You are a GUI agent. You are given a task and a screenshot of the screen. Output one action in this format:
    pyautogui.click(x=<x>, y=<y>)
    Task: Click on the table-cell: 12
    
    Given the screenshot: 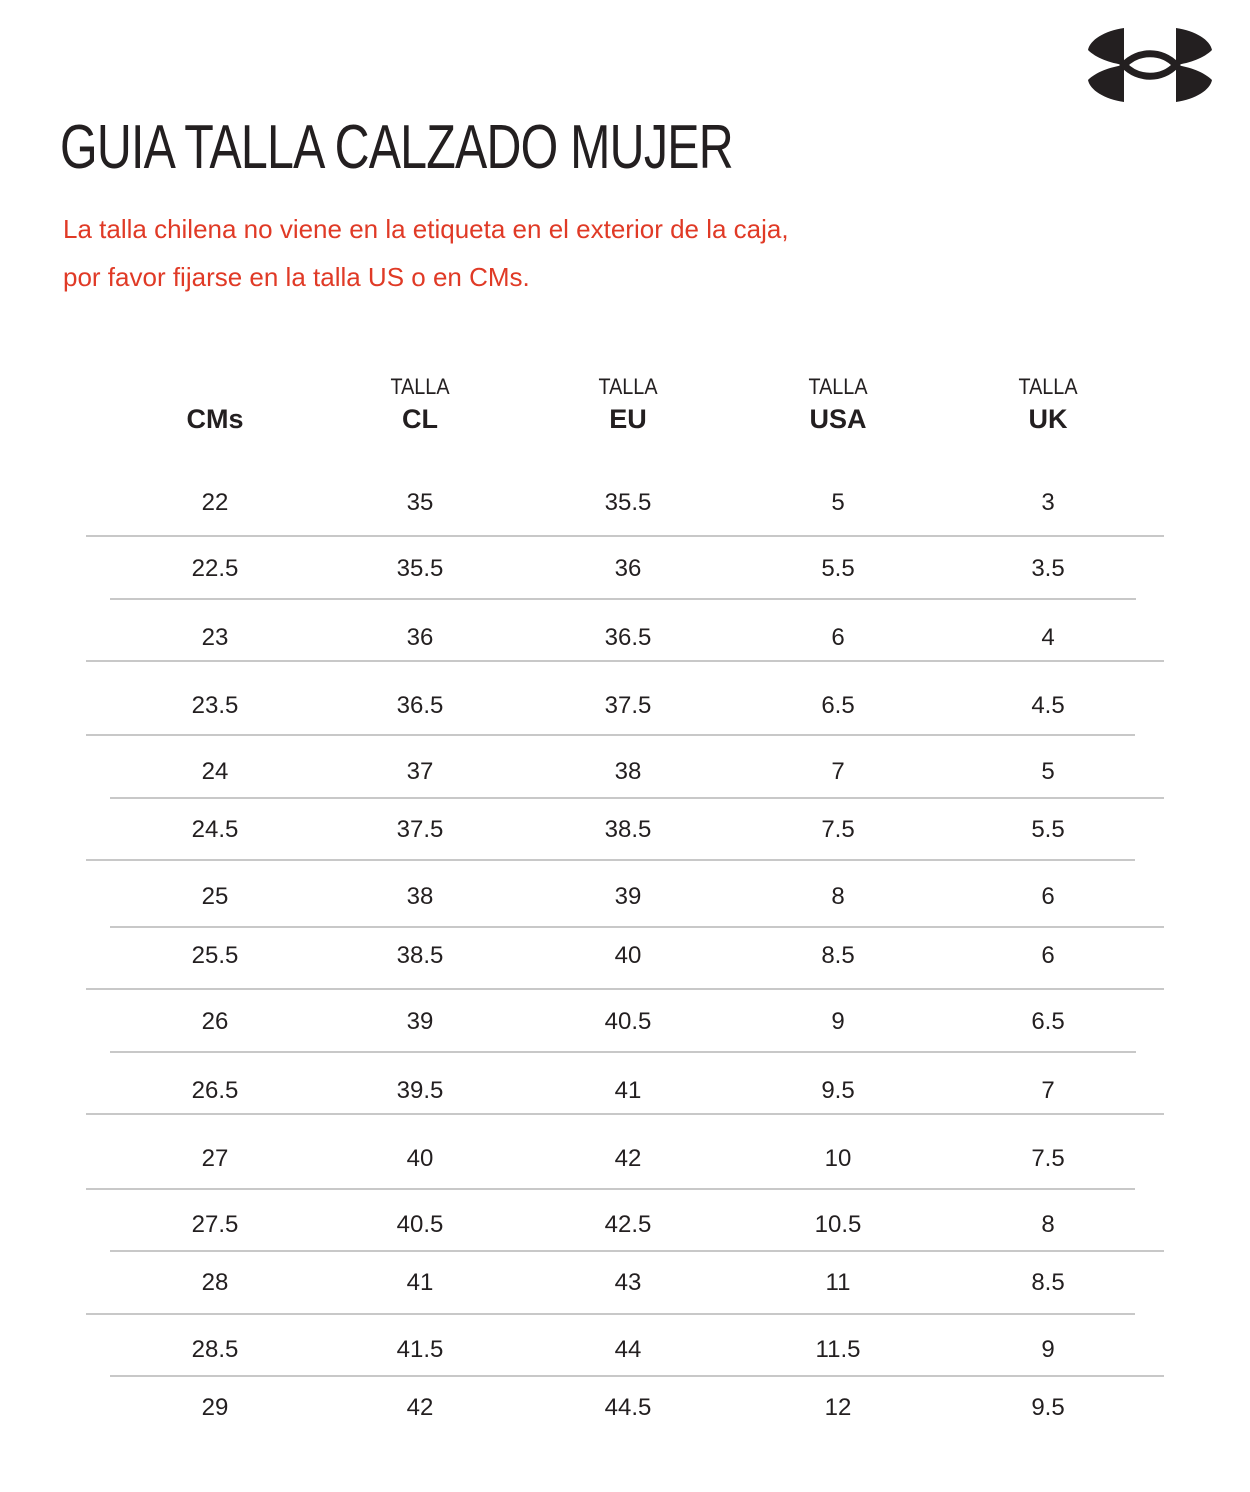 What is the action you would take?
    pyautogui.click(x=838, y=1407)
    